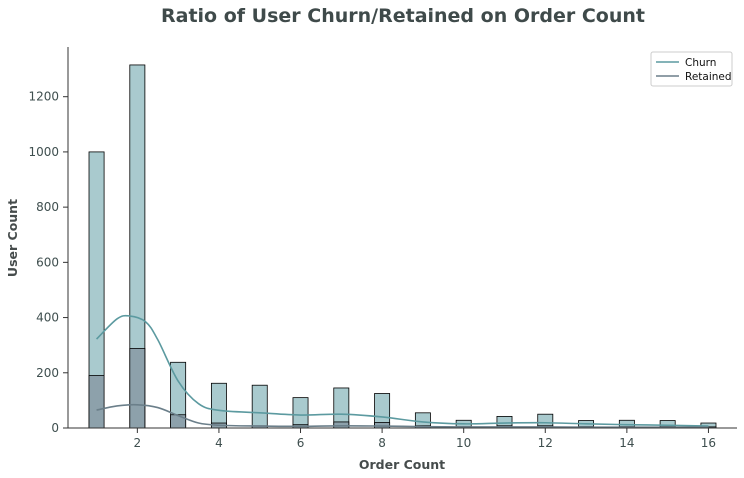 The image size is (744, 478). I want to click on x-tick-label: 8, so click(382, 443).